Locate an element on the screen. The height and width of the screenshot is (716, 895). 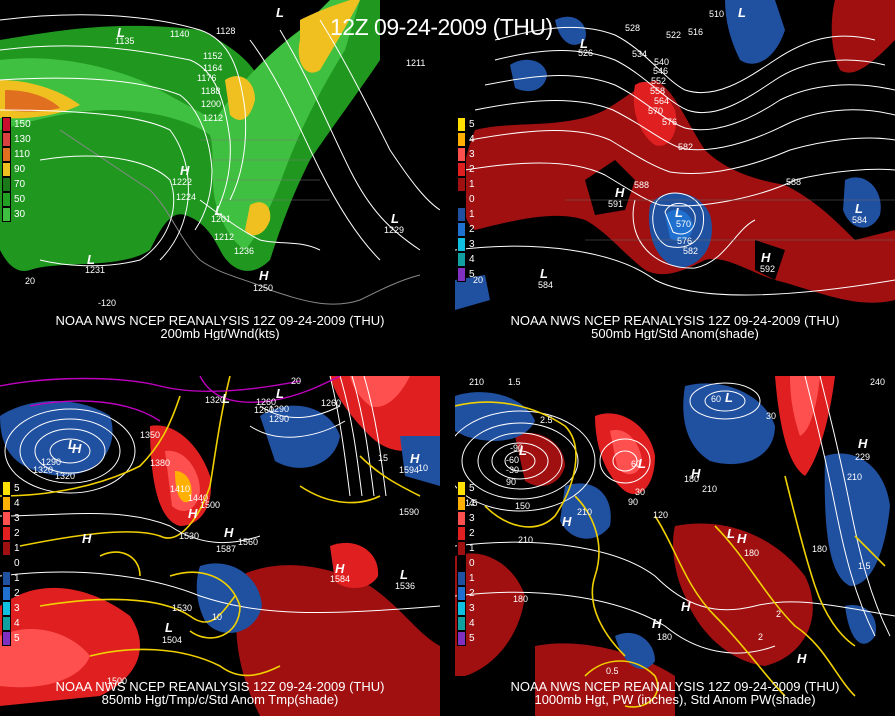
contour-label: 588 is located at coordinates (642, 185).